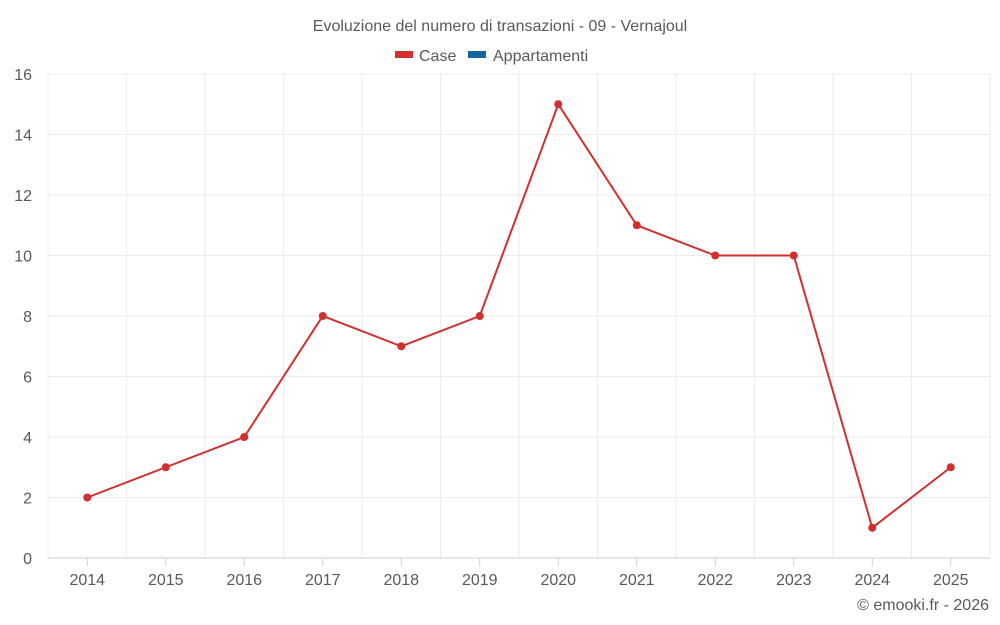  Describe the element at coordinates (23, 75) in the screenshot. I see `y-tick-label: 16` at that location.